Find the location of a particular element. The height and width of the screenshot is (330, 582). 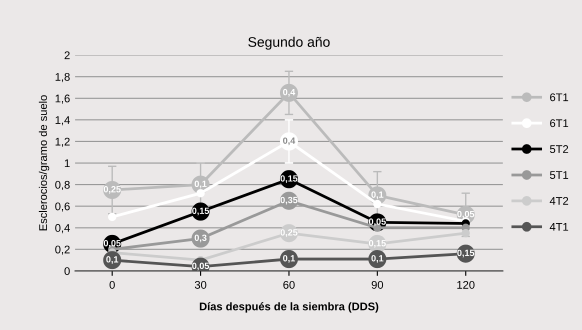

y-axis-title: Esclerocios/gramo de suelo is located at coordinates (44, 162).